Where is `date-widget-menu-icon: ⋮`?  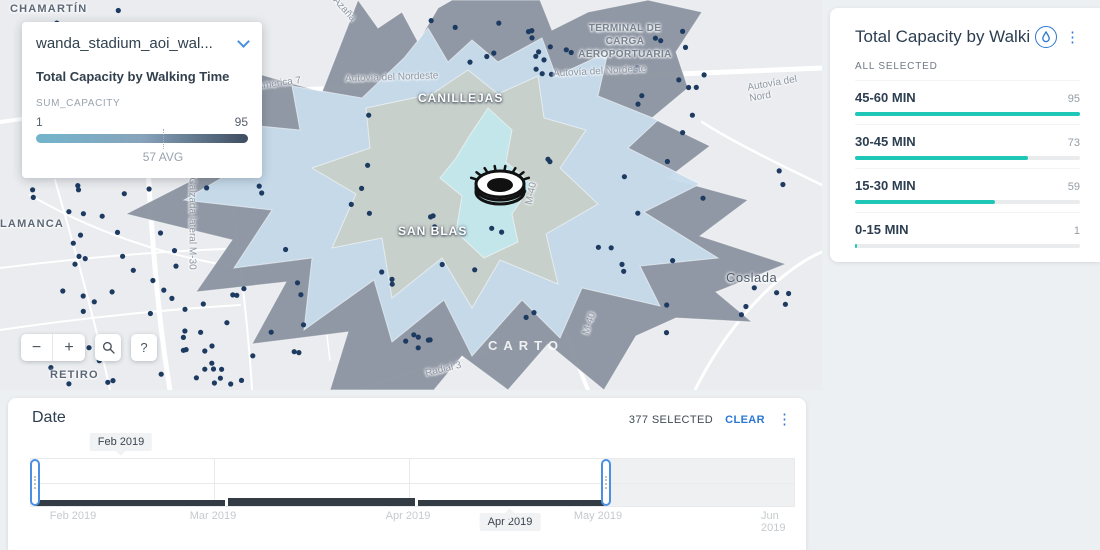 date-widget-menu-icon: ⋮ is located at coordinates (784, 419).